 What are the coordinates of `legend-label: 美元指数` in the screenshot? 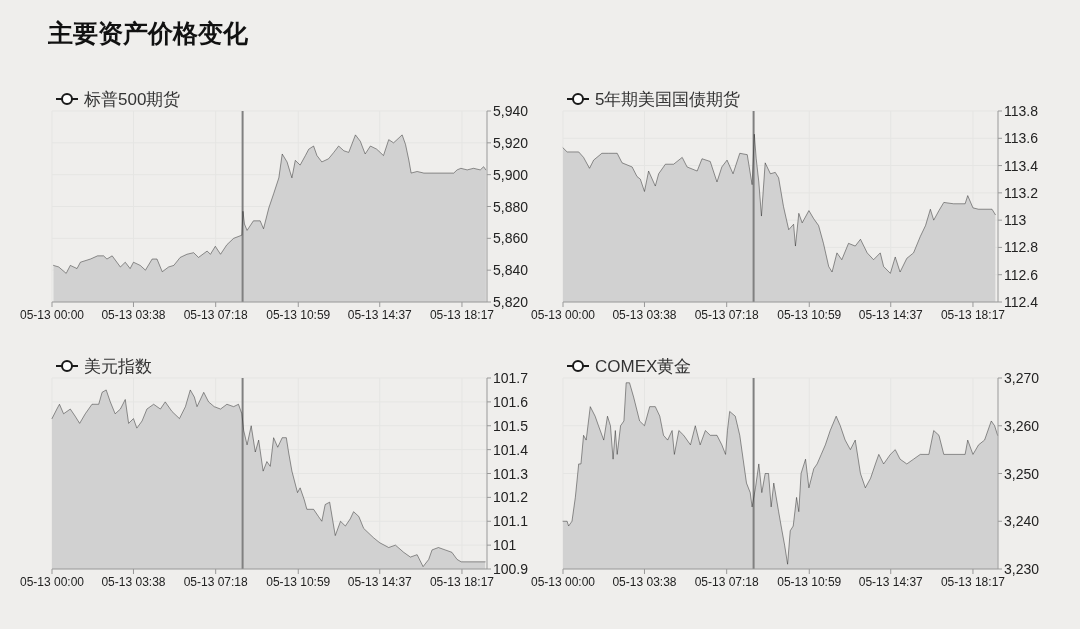 It's located at (118, 366).